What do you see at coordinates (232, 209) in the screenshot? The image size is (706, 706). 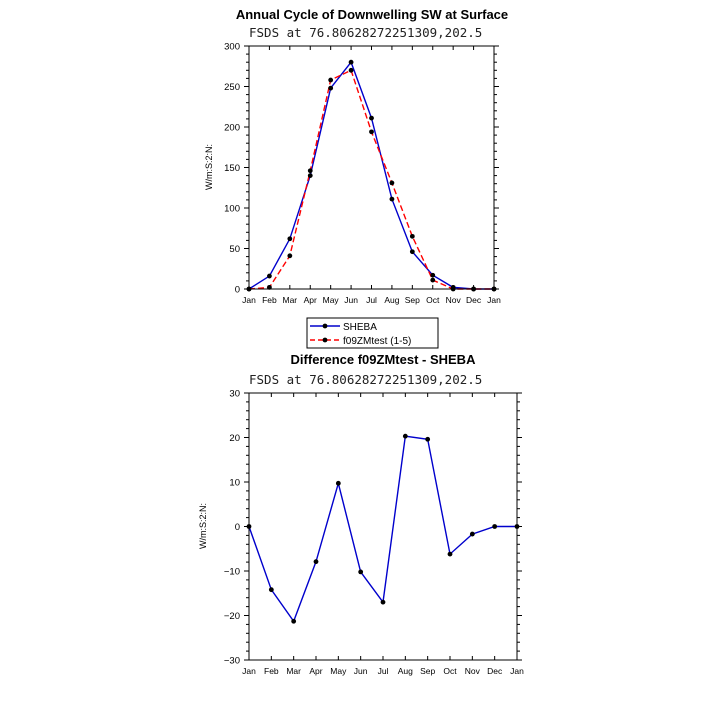 I see `y-tick-label: 100` at bounding box center [232, 209].